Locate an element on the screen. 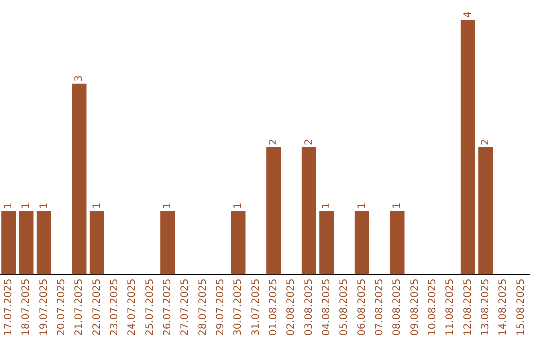 The height and width of the screenshot is (340, 540). x-tick-label: 19.07.2025 is located at coordinates (44, 307).